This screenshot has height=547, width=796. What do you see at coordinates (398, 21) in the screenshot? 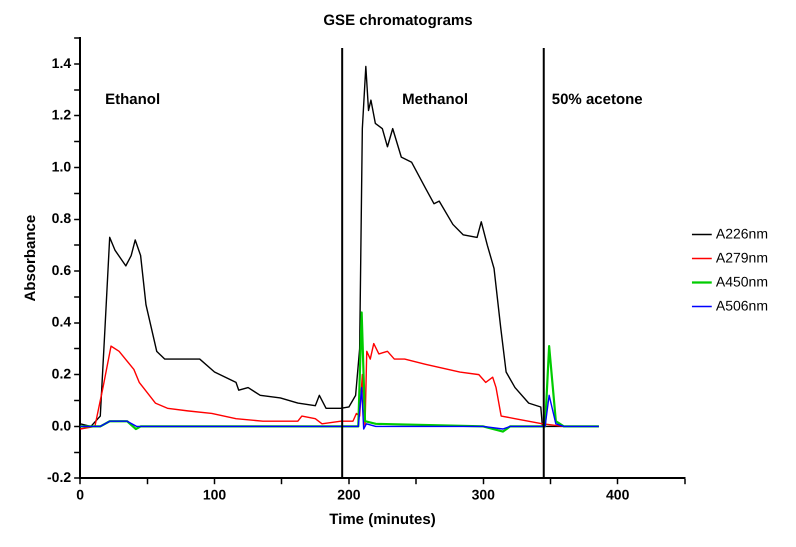
I see `chart-title: GSE chromatograms` at bounding box center [398, 21].